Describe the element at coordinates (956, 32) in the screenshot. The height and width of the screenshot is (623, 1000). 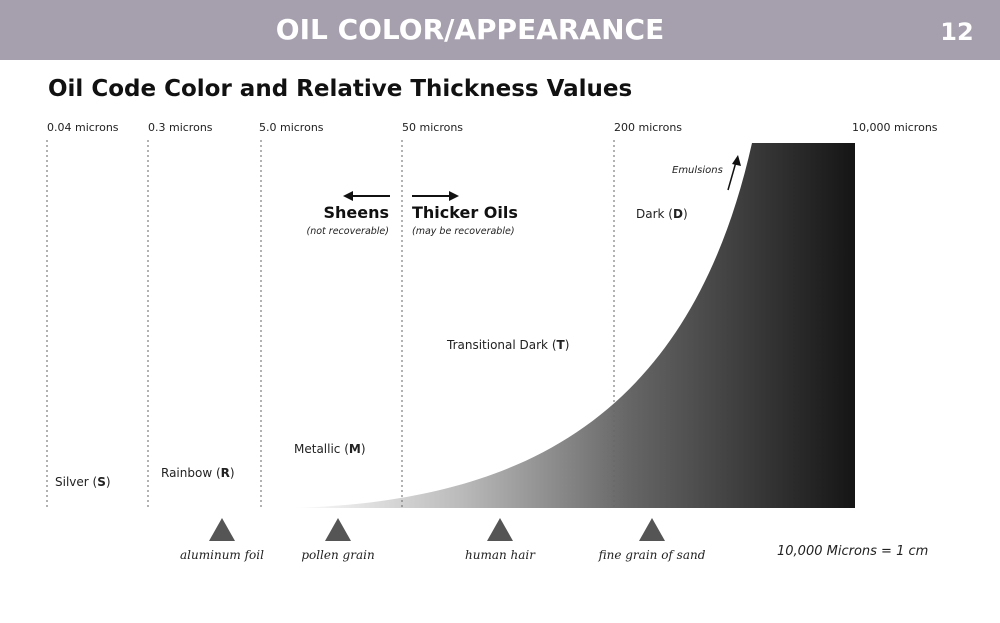
I see `page-number: 12` at that location.